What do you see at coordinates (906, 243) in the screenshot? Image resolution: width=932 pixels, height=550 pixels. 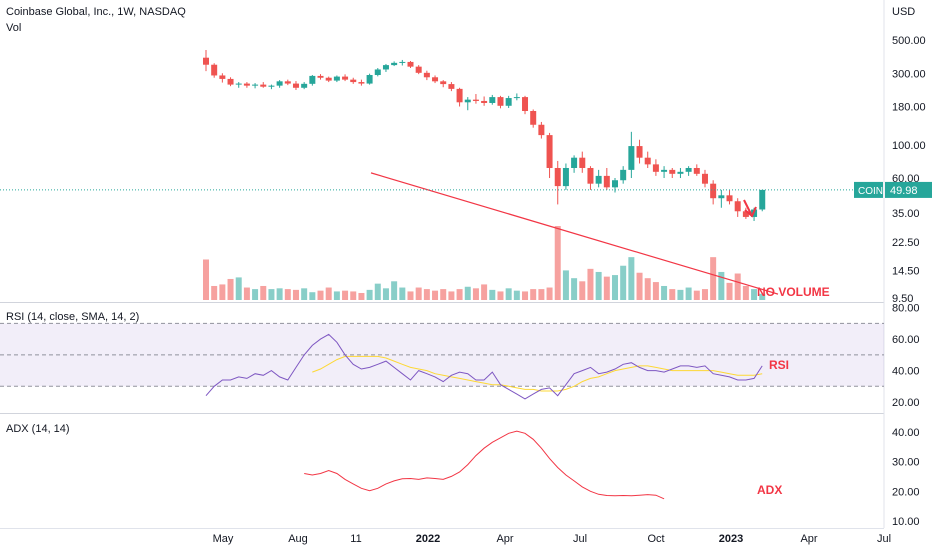 I see `price-tick-label: 22.50` at bounding box center [906, 243].